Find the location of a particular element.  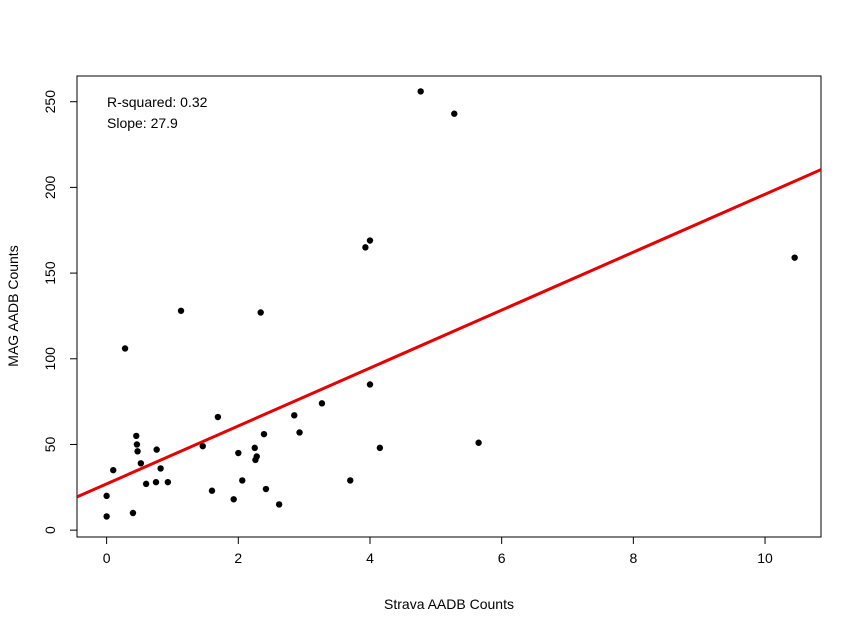

y-axis: 0 50 100 150 200 250 is located at coordinates (60, 312).